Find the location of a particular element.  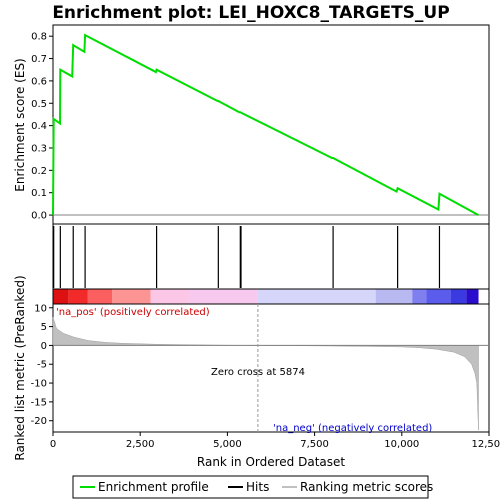

es-tick-label: 0.8 is located at coordinates (39, 37).